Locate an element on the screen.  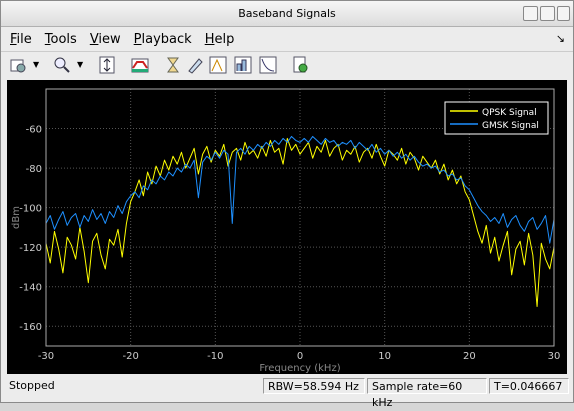
legend-box is located at coordinates (496, 118).